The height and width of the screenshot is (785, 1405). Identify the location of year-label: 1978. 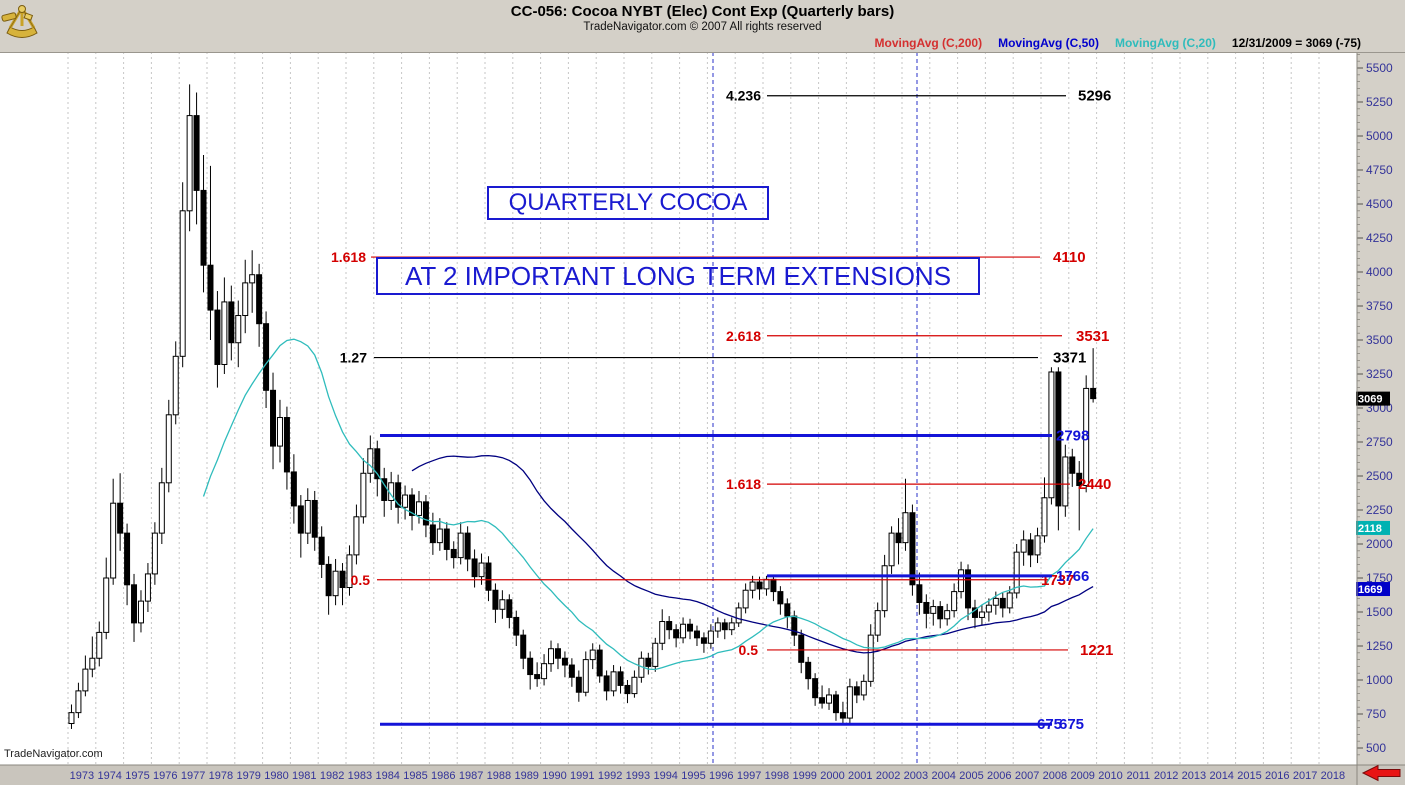
(221, 776).